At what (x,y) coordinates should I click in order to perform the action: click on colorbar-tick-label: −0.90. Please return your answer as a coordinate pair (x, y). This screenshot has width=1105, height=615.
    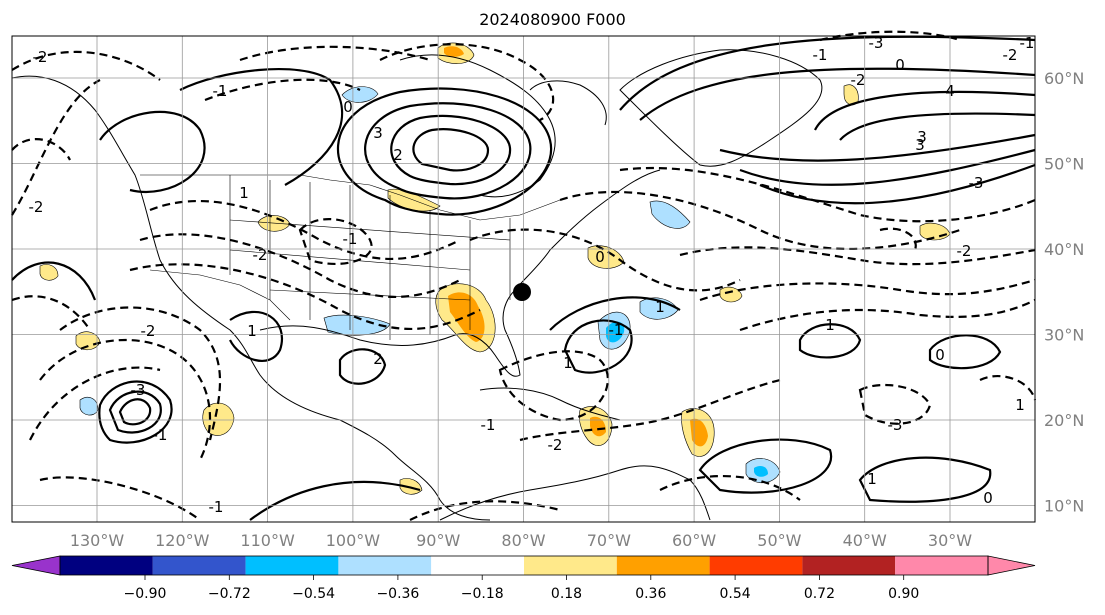
    Looking at the image, I should click on (145, 594).